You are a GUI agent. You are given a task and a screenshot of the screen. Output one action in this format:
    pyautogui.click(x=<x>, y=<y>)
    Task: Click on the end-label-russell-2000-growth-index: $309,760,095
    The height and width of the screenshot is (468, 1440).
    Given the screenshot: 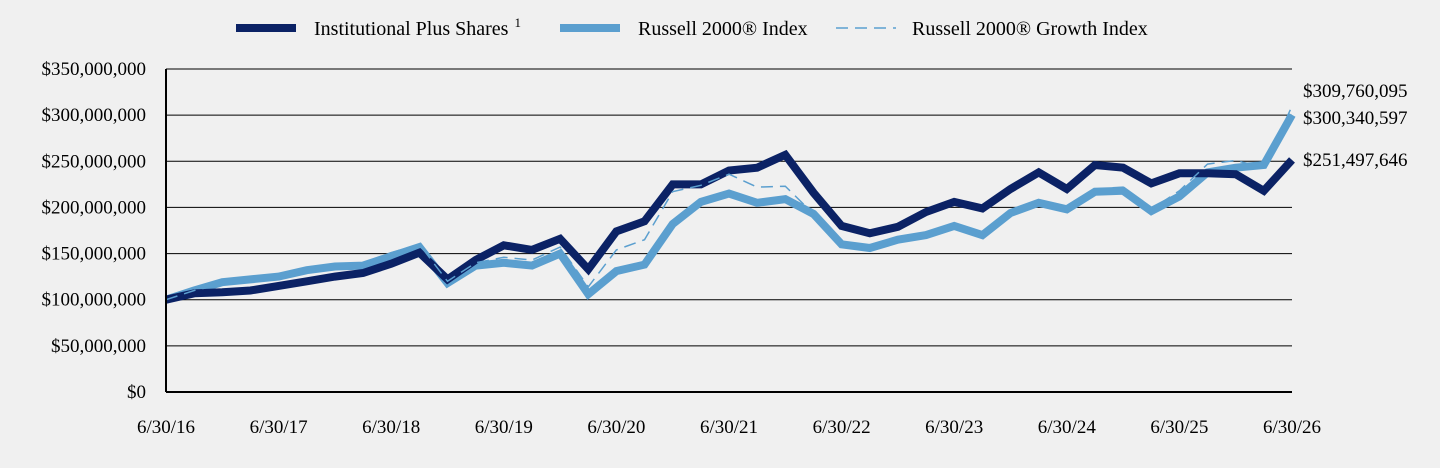 What is the action you would take?
    pyautogui.click(x=1355, y=91)
    